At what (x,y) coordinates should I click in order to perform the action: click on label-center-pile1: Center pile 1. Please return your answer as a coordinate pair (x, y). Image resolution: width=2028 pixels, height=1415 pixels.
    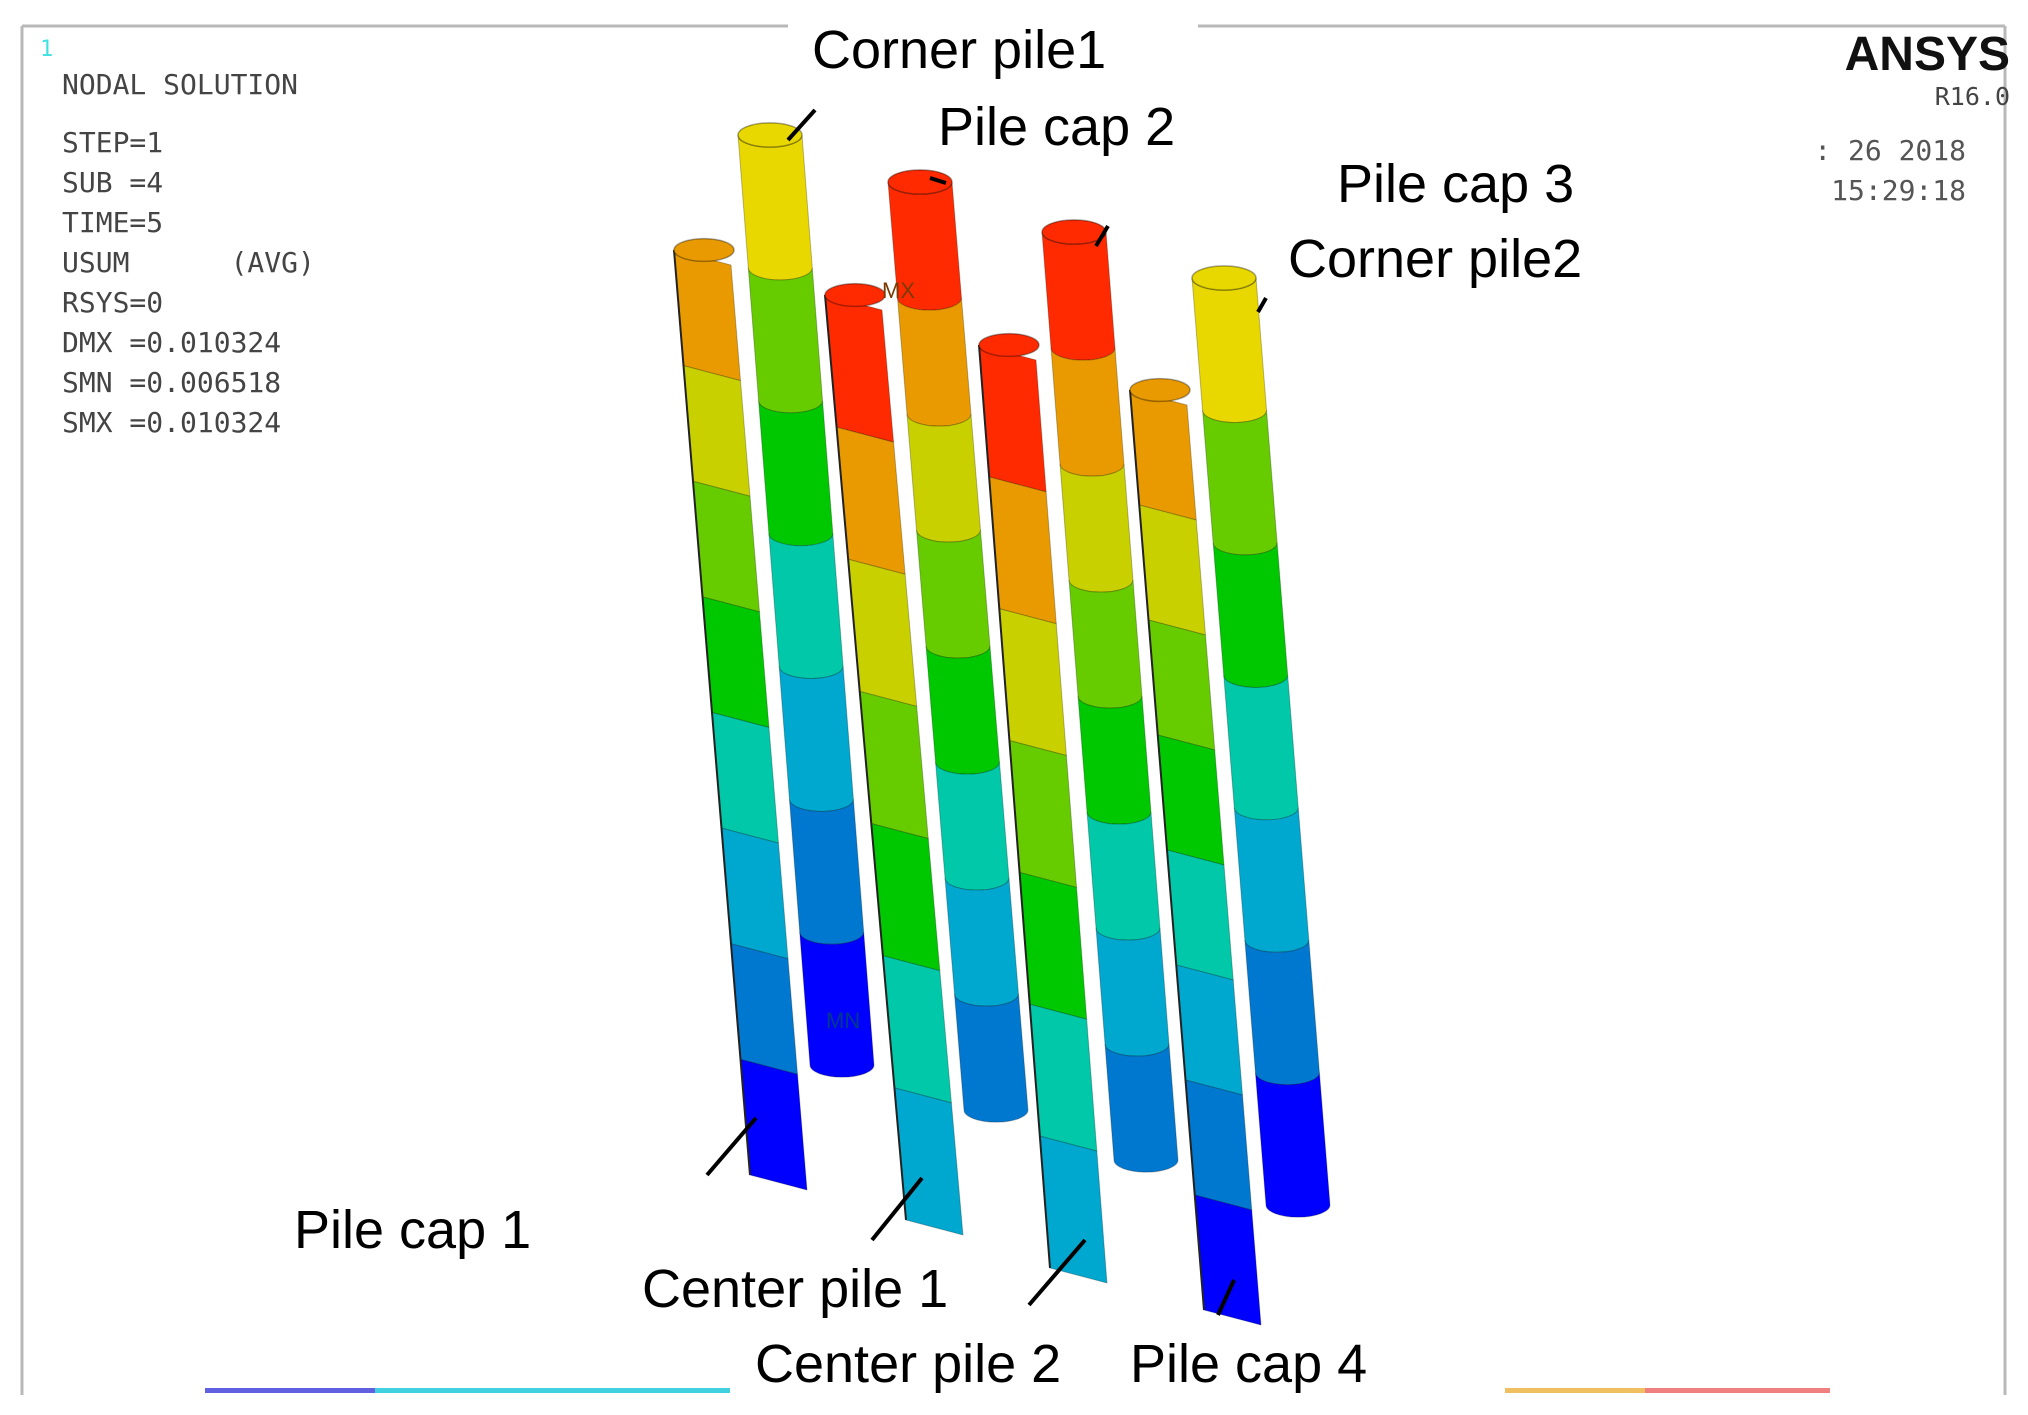
    Looking at the image, I should click on (795, 1289).